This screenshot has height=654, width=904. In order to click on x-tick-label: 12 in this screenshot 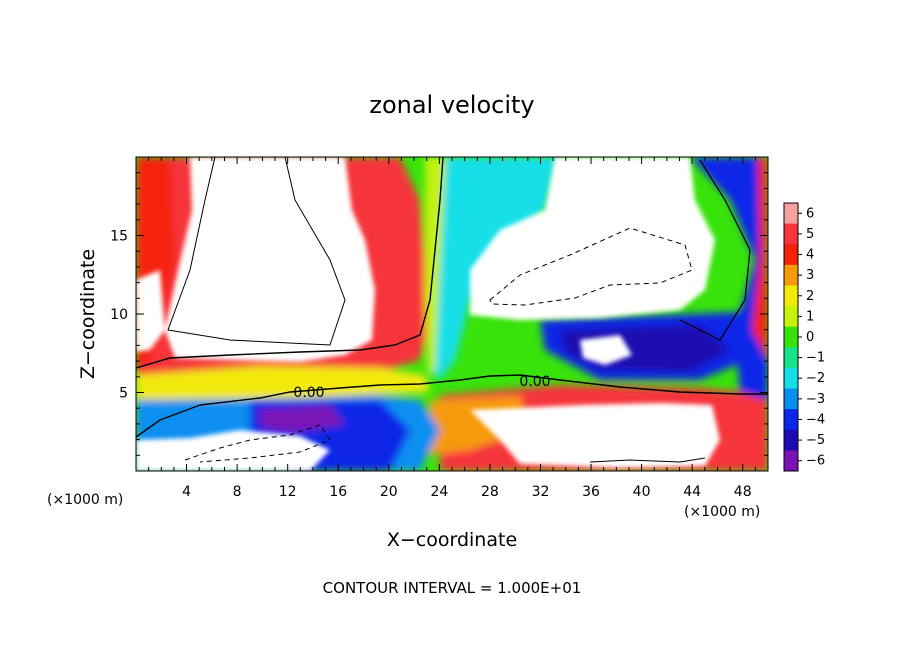, I will do `click(288, 492)`.